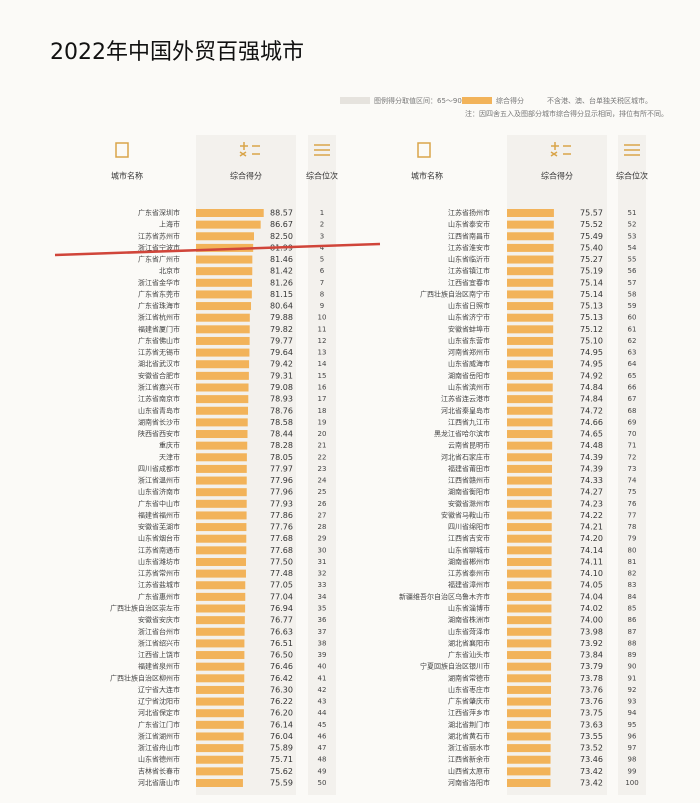 Image resolution: width=700 pixels, height=803 pixels. What do you see at coordinates (591, 317) in the screenshot?
I see `score: 75.13` at bounding box center [591, 317].